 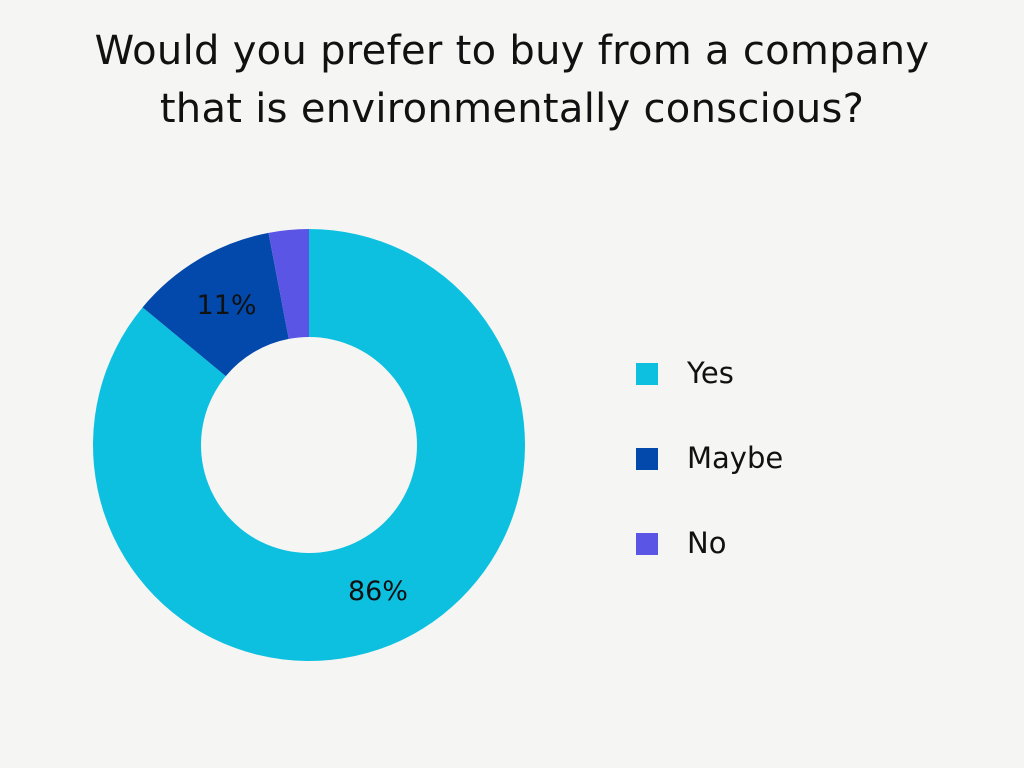 I want to click on donut-slice-no, so click(x=288, y=284).